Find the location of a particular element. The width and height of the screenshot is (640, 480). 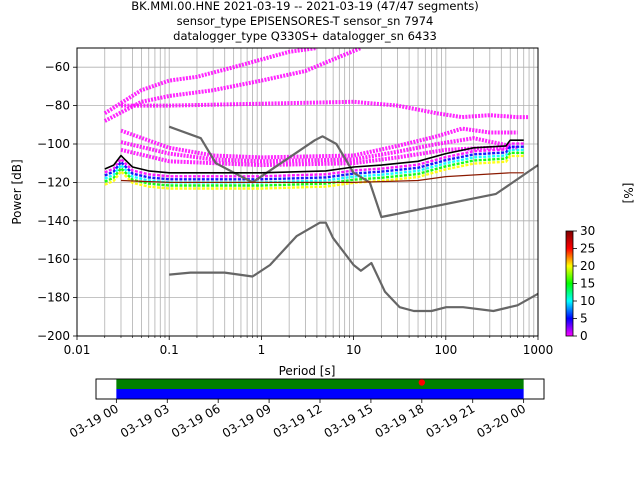

y-tick-label: −100 is located at coordinates (53, 144).